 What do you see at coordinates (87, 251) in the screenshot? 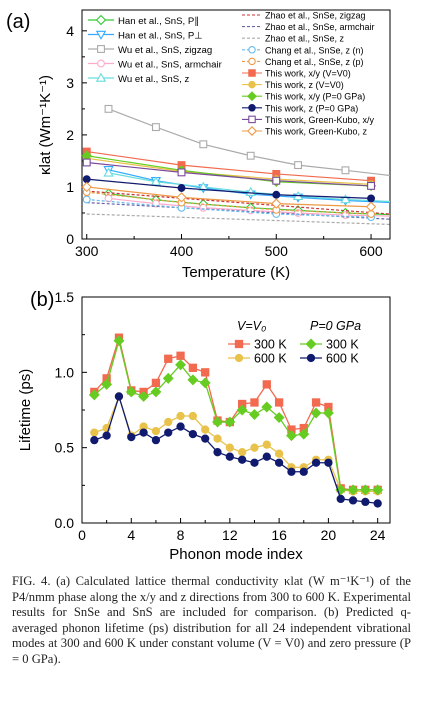
I see `x-tick-label: 300` at bounding box center [87, 251].